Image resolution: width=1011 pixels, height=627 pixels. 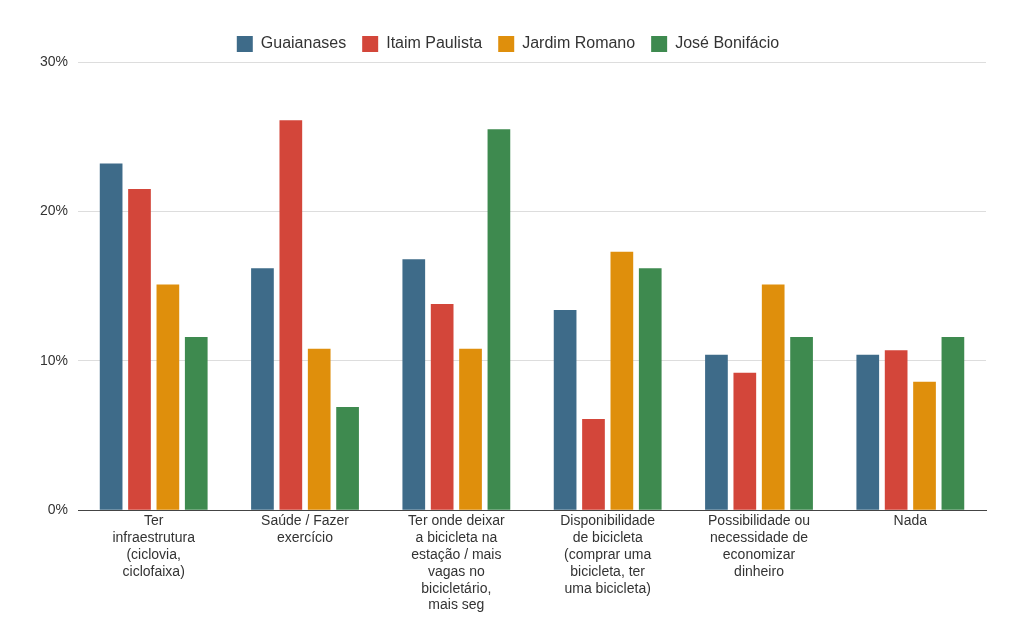 I want to click on y-tick-label: 30%, so click(x=54, y=60).